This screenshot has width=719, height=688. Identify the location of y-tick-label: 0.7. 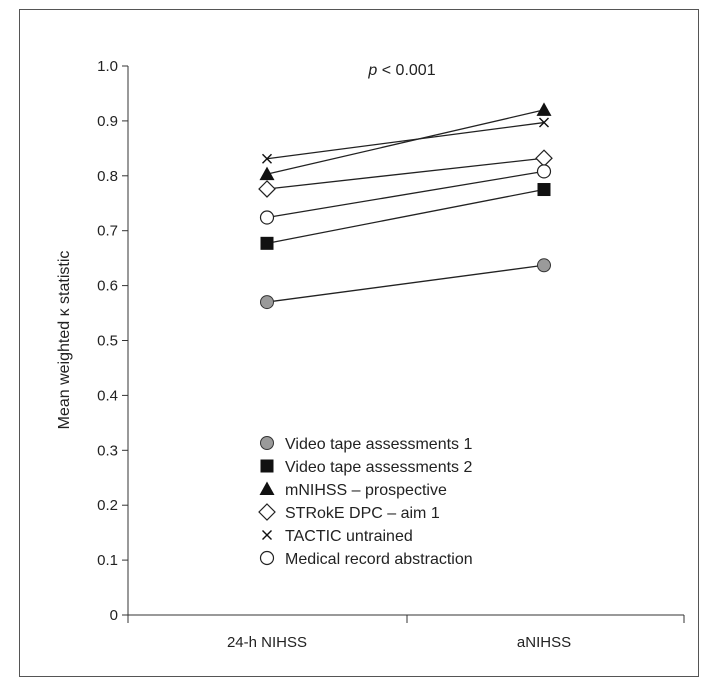
(107, 231).